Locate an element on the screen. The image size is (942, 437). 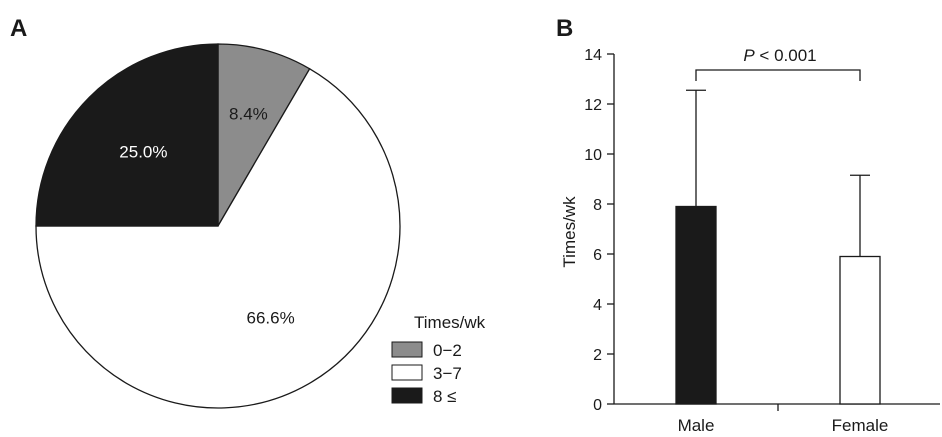
legend-label-1: 3−7 is located at coordinates (447, 373).